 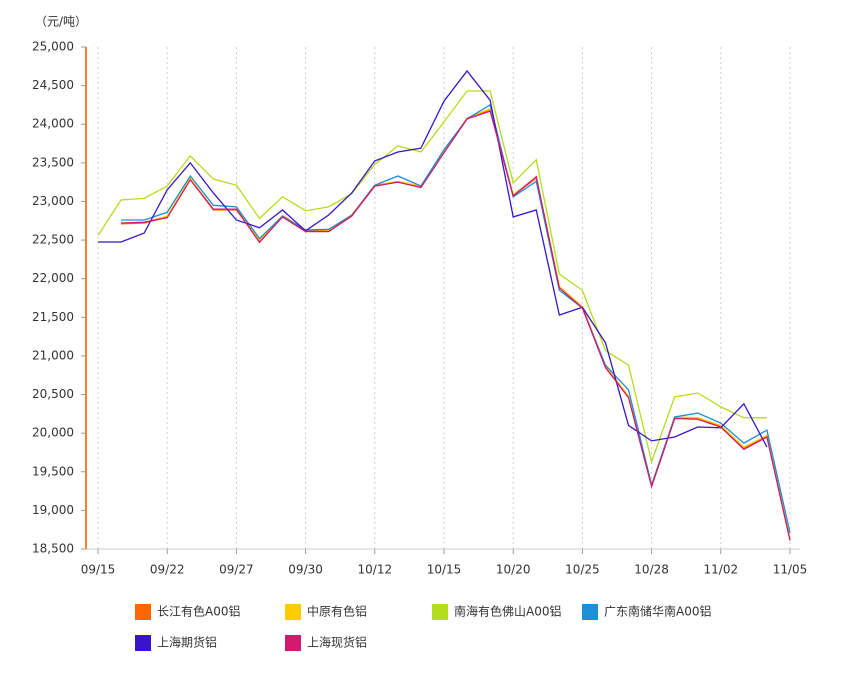 What do you see at coordinates (53, 124) in the screenshot?
I see `y-tick-label: 24,000` at bounding box center [53, 124].